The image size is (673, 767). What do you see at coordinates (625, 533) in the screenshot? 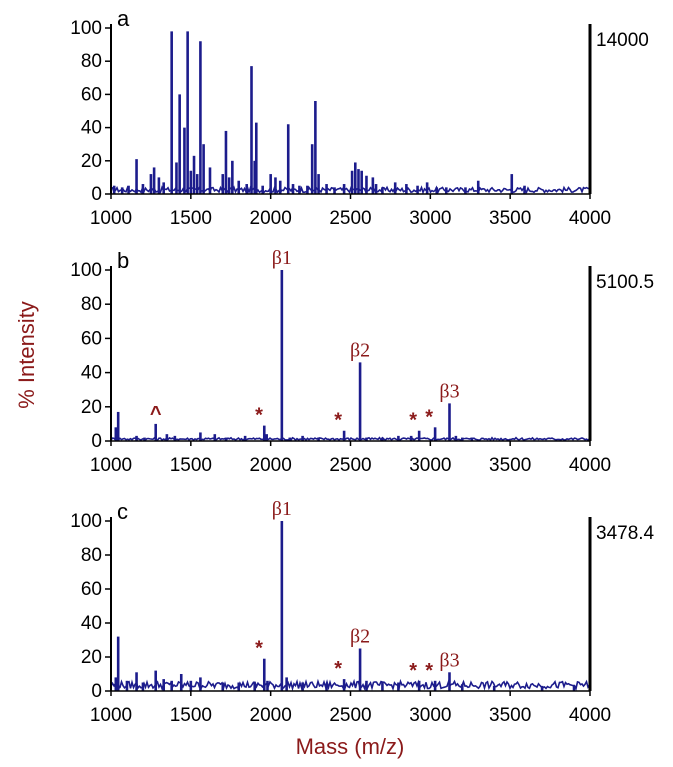
I see `intensity-scale-value: 3478.4` at bounding box center [625, 533].